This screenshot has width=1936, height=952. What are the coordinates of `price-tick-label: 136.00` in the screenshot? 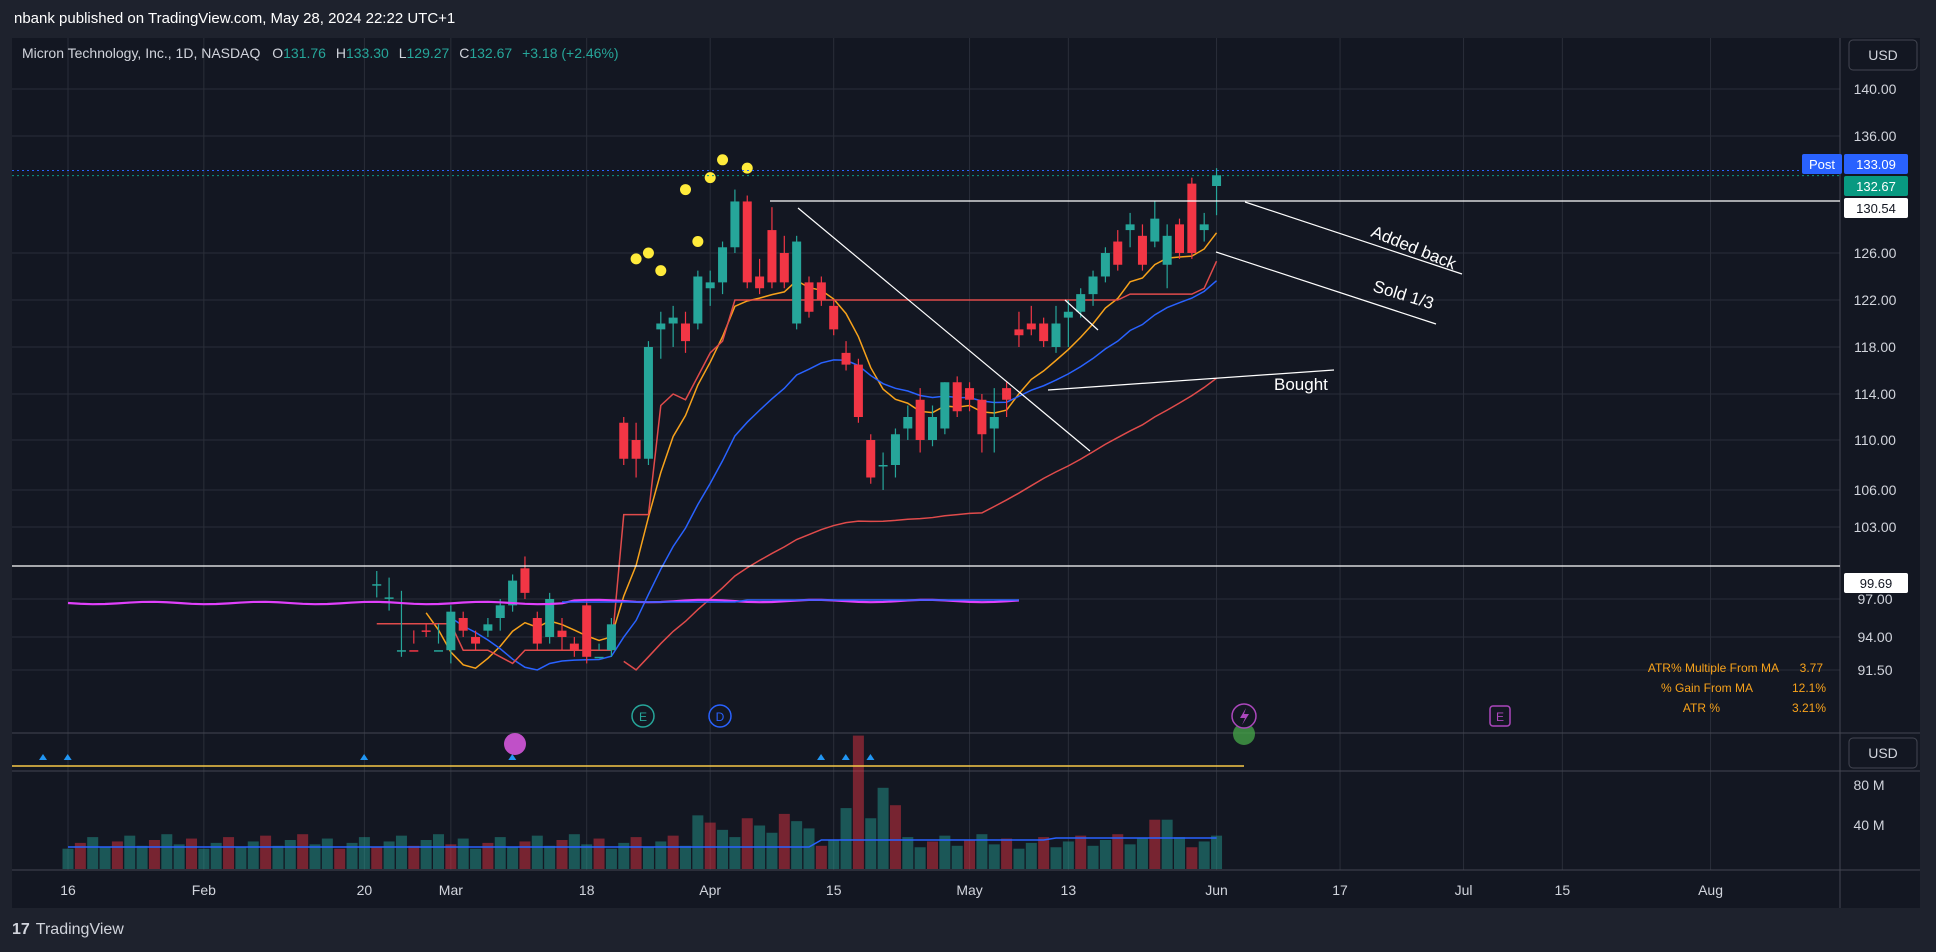 It's located at (1875, 136).